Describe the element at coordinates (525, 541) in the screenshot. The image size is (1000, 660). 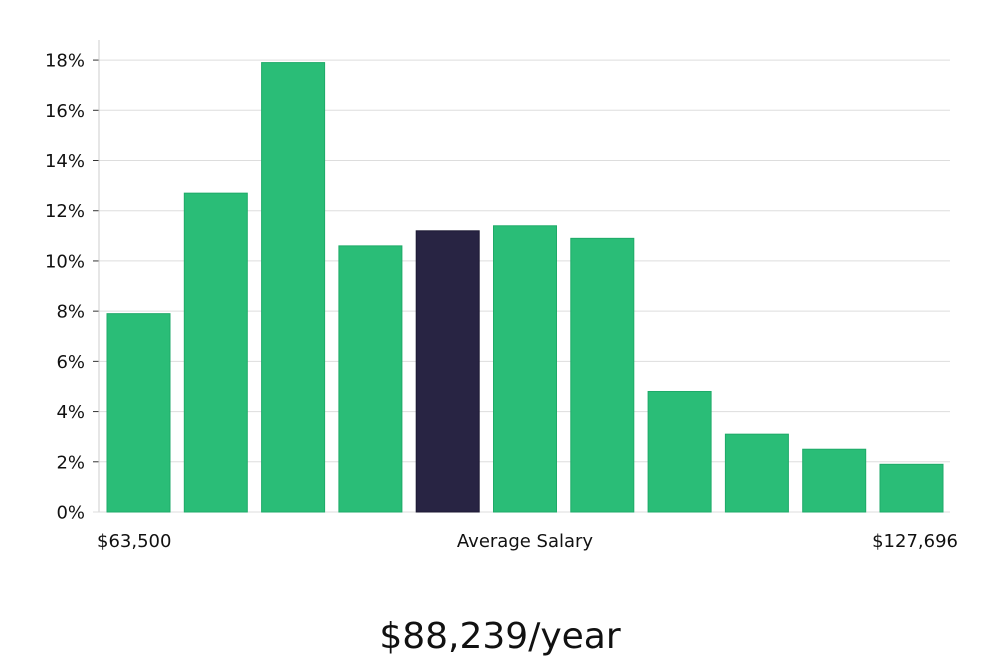
I see `x-center-label: Average Salary` at that location.